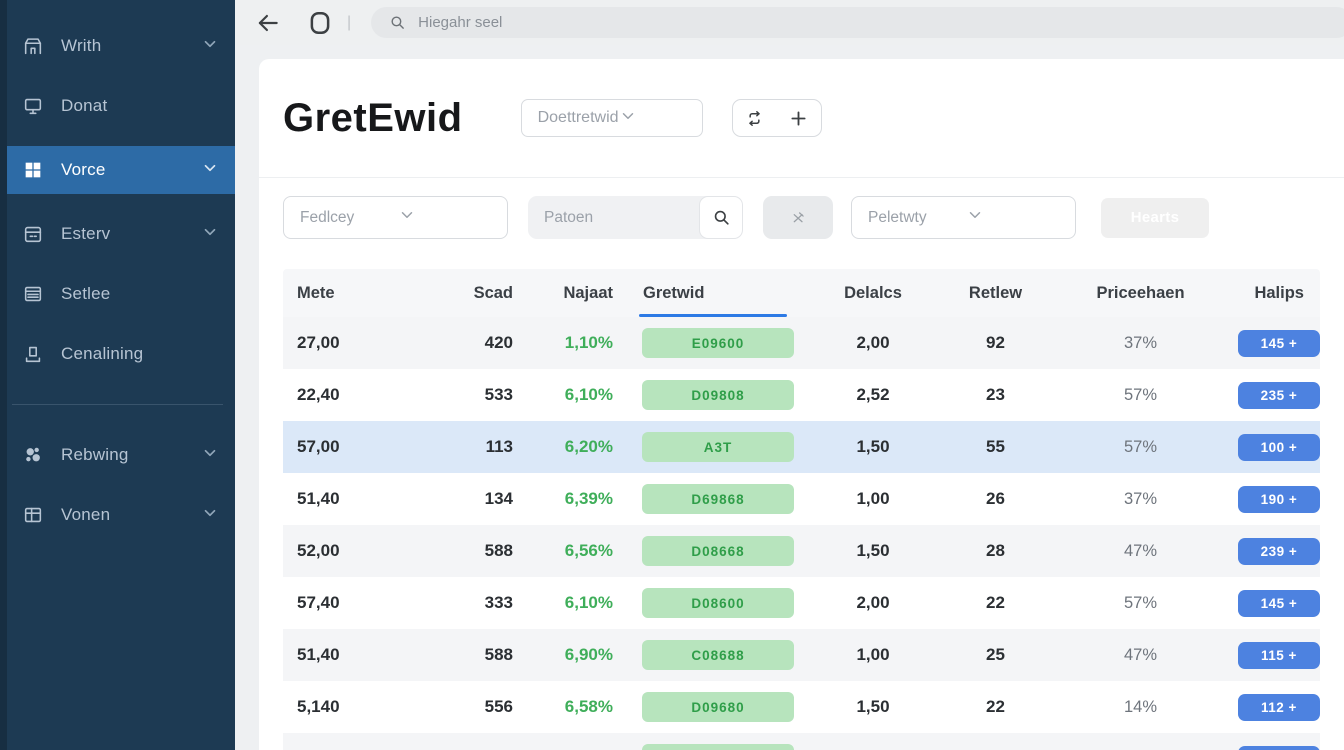  What do you see at coordinates (117, 234) in the screenshot?
I see `sidebar-item-esterv: Esterv` at bounding box center [117, 234].